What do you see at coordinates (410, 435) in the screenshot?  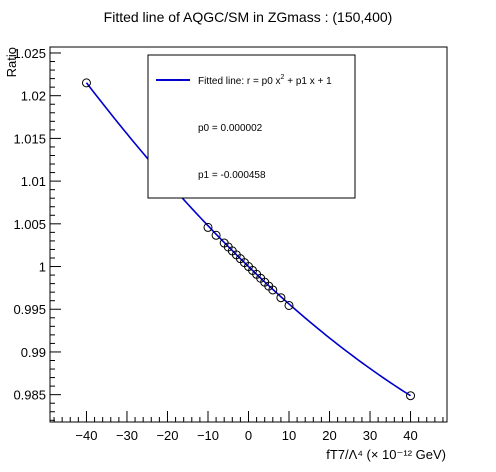 I see `x-tick-label: 40` at bounding box center [410, 435].